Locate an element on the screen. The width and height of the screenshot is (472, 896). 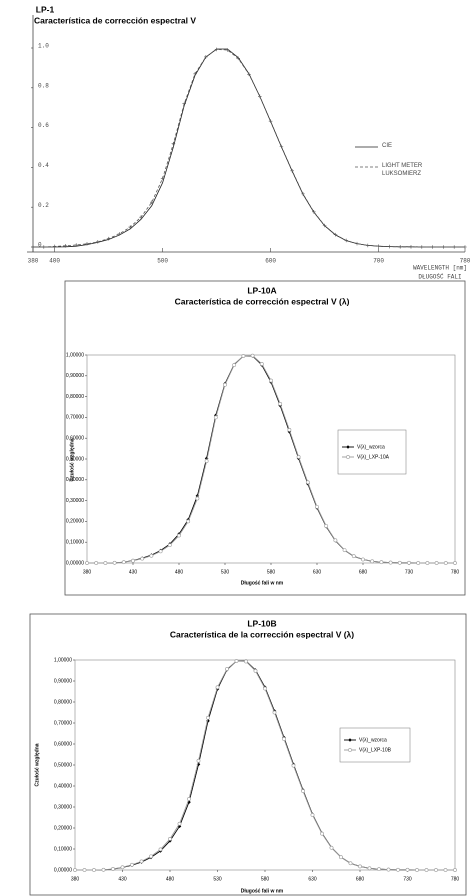
legend-label-box: CIE is located at coordinates (387, 146).